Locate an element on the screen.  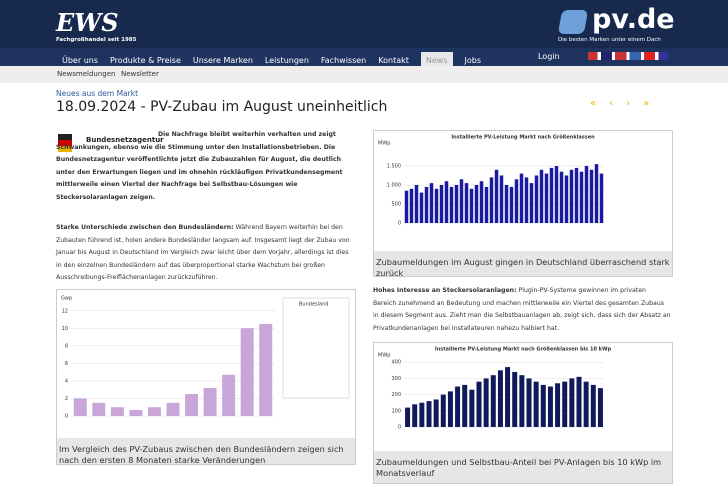
nav-link: News is located at coordinates (436, 60).